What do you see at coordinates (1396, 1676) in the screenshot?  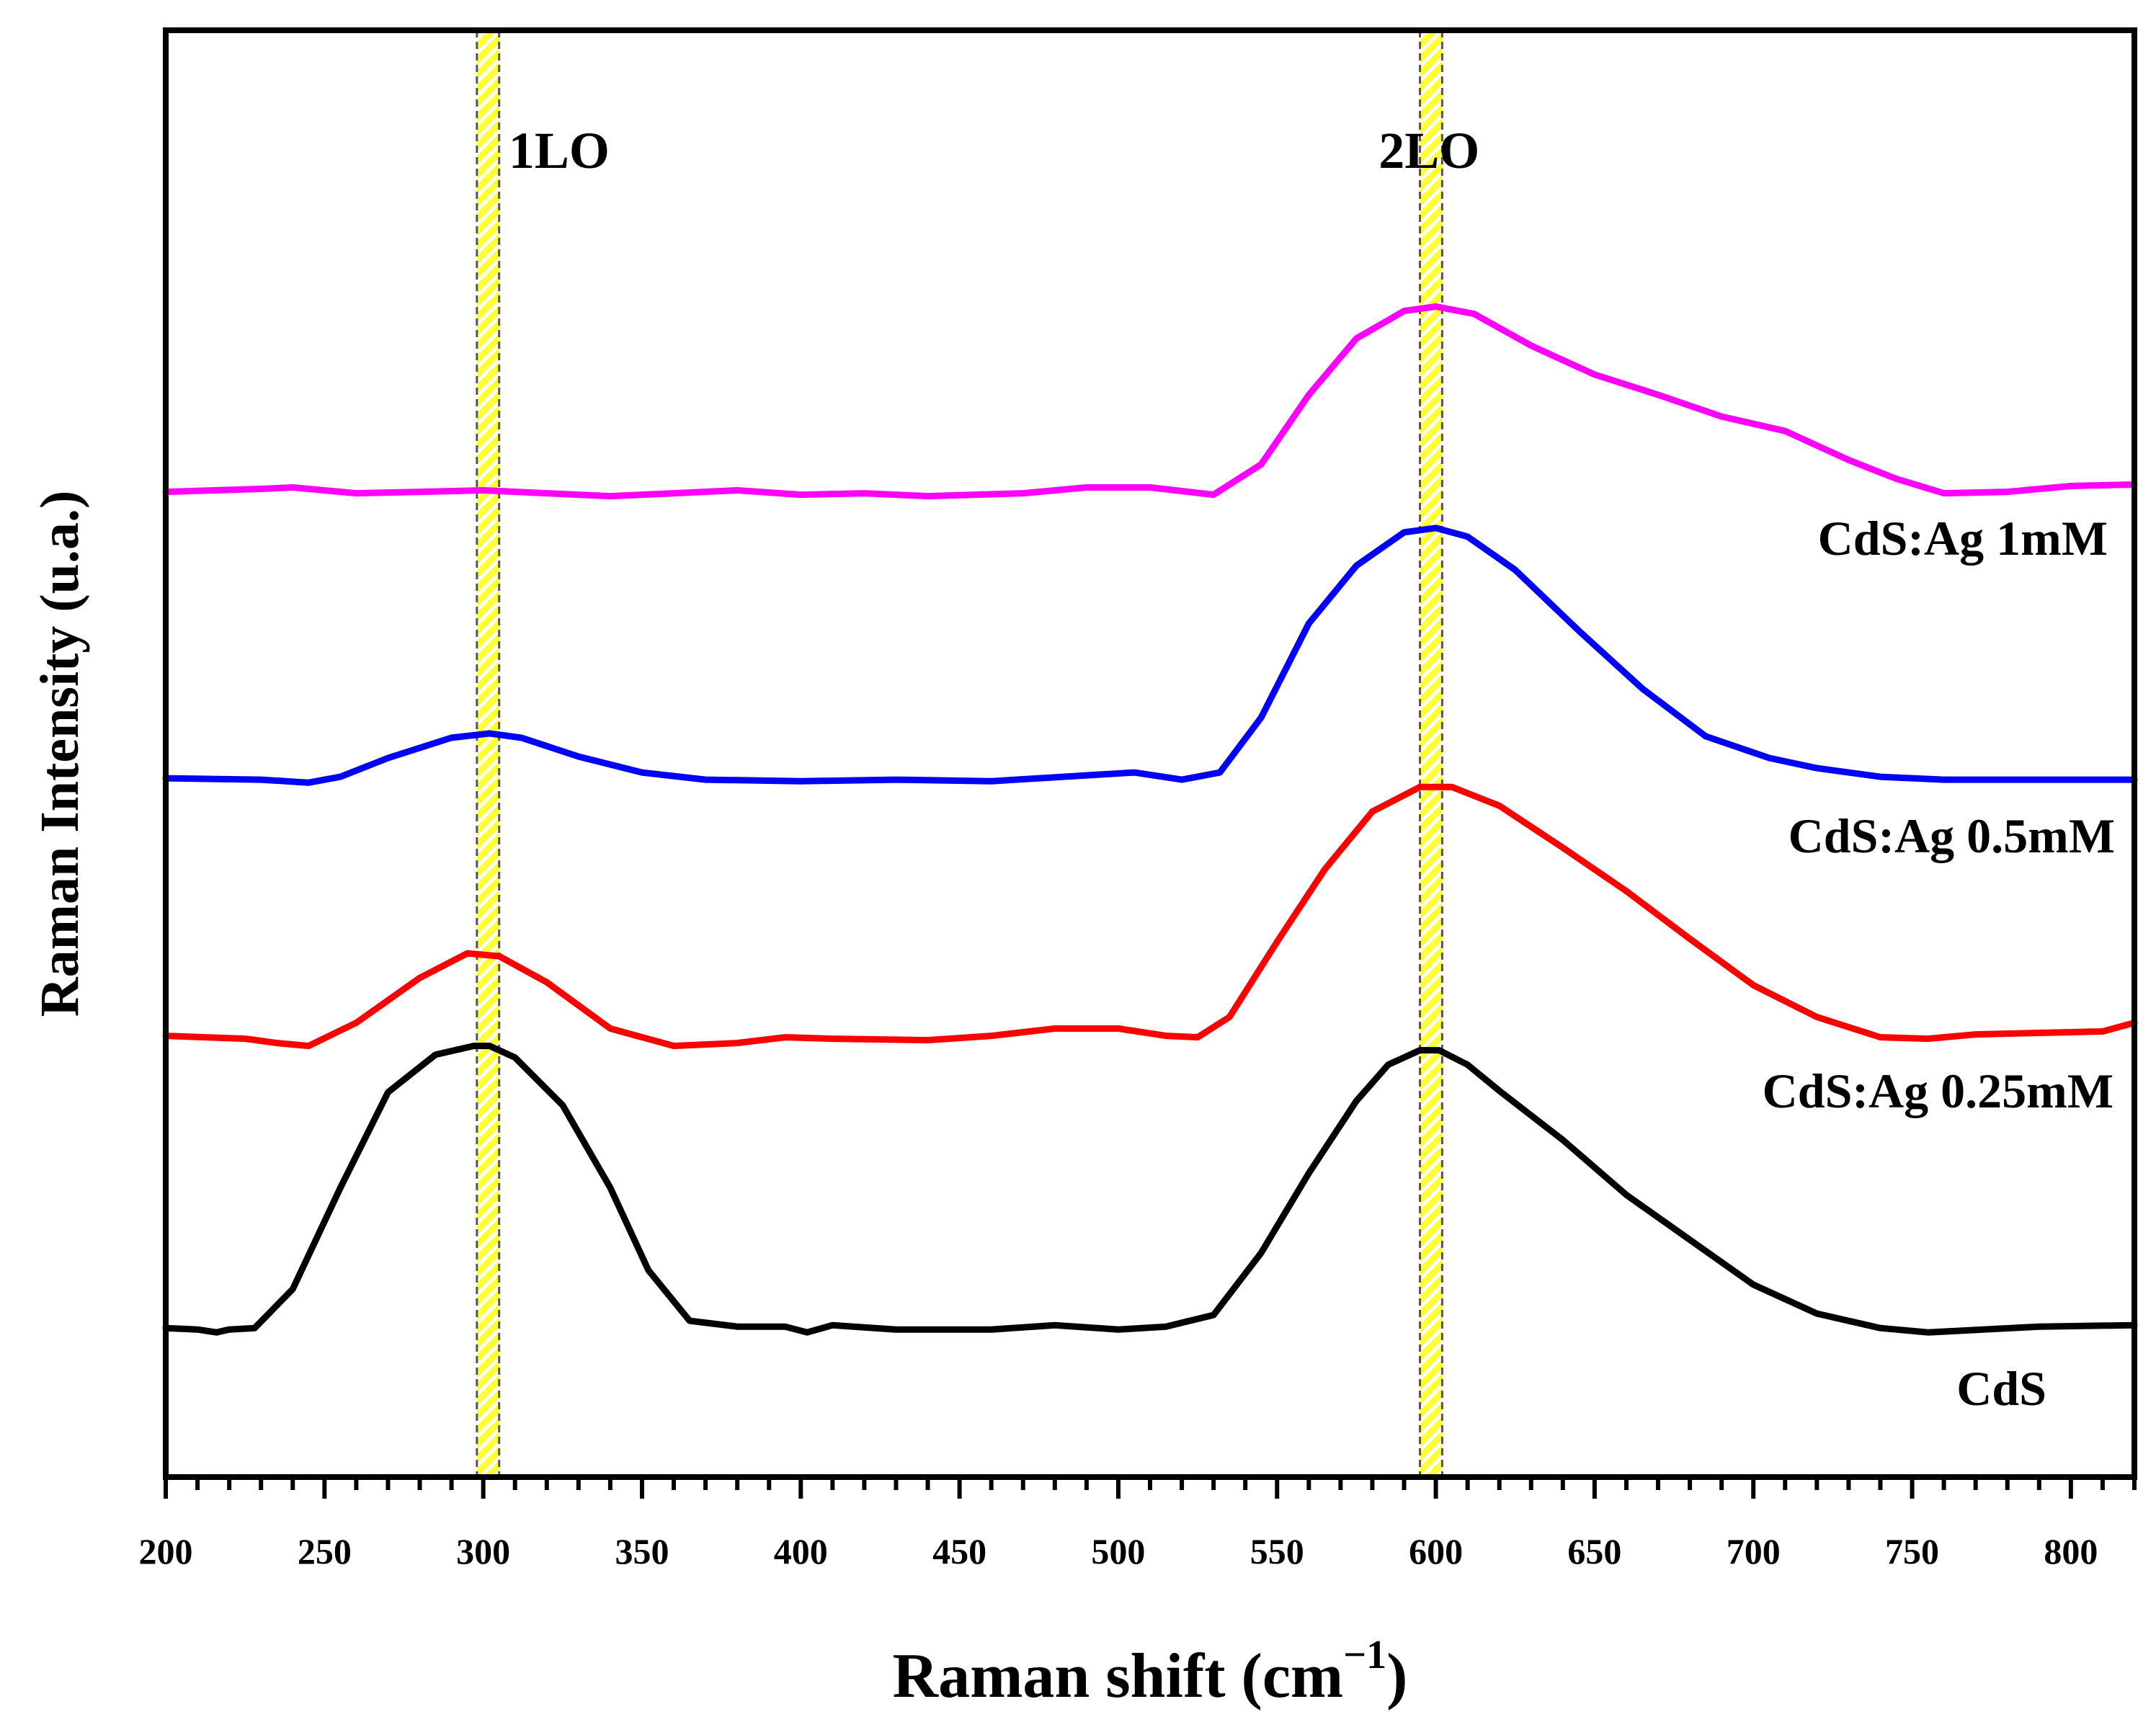 I see `x-axis-title-close: )` at bounding box center [1396, 1676].